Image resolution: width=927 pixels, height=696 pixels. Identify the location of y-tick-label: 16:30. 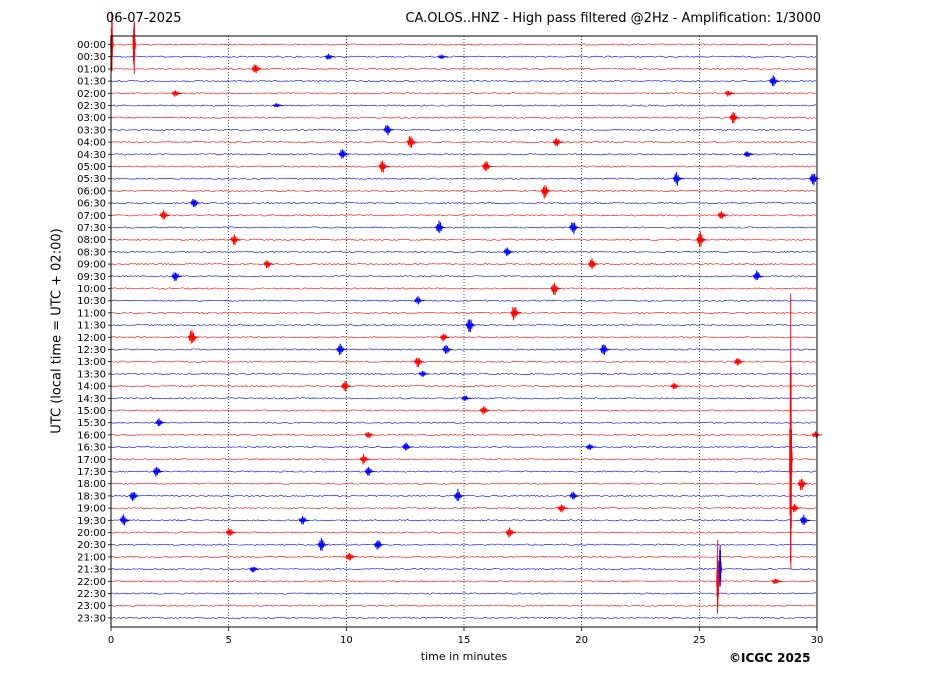
(91, 448).